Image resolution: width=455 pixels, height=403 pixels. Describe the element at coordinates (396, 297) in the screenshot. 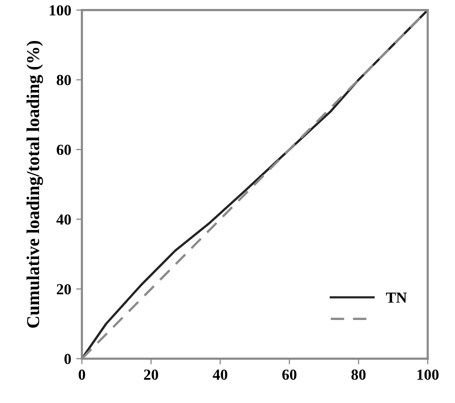

I see `legend-label: TN` at that location.